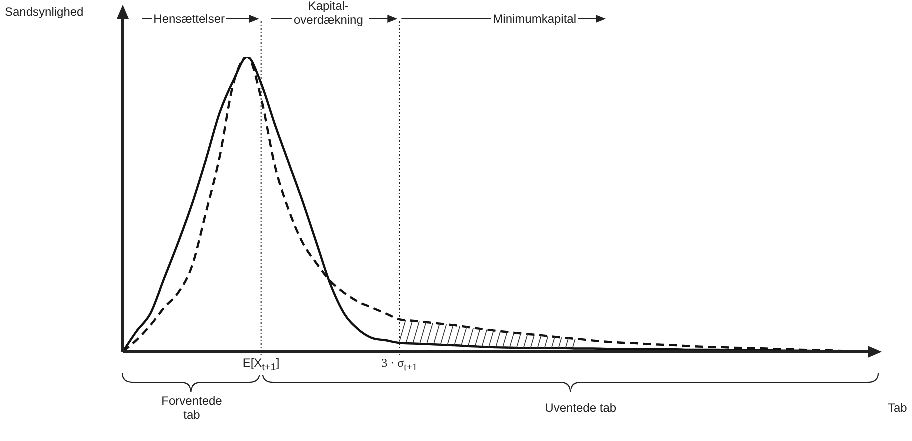 The width and height of the screenshot is (912, 441). Describe the element at coordinates (329, 13) in the screenshot. I see `text: Kapital- overdækning` at that location.